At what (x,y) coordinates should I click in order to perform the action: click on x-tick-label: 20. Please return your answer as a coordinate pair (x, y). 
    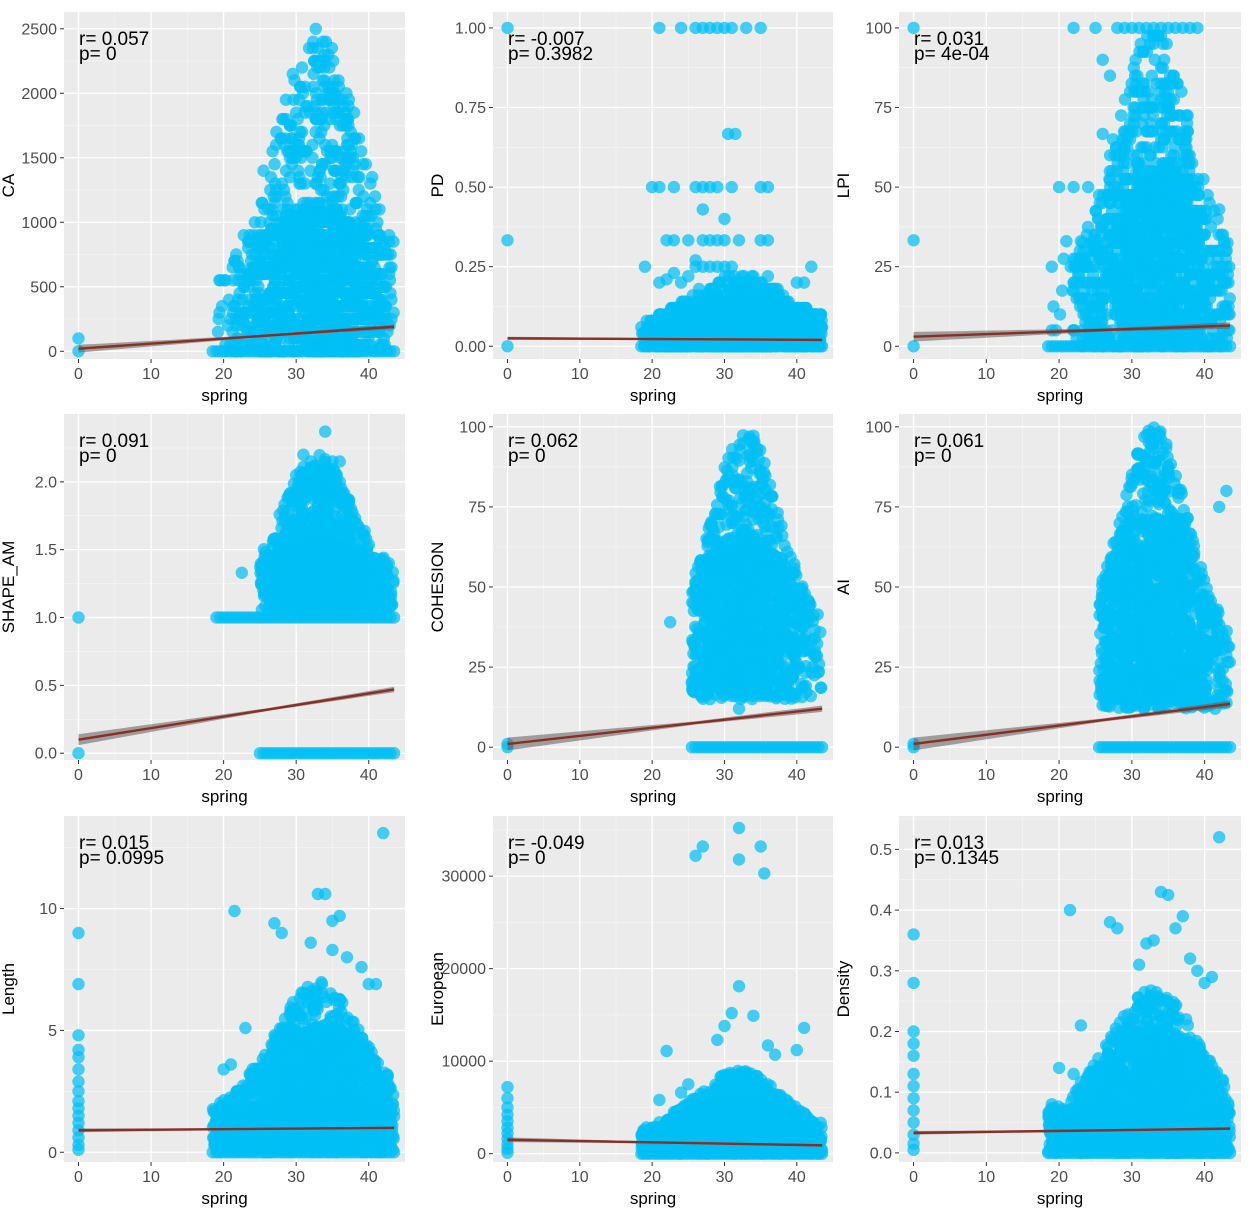
    Looking at the image, I should click on (224, 374).